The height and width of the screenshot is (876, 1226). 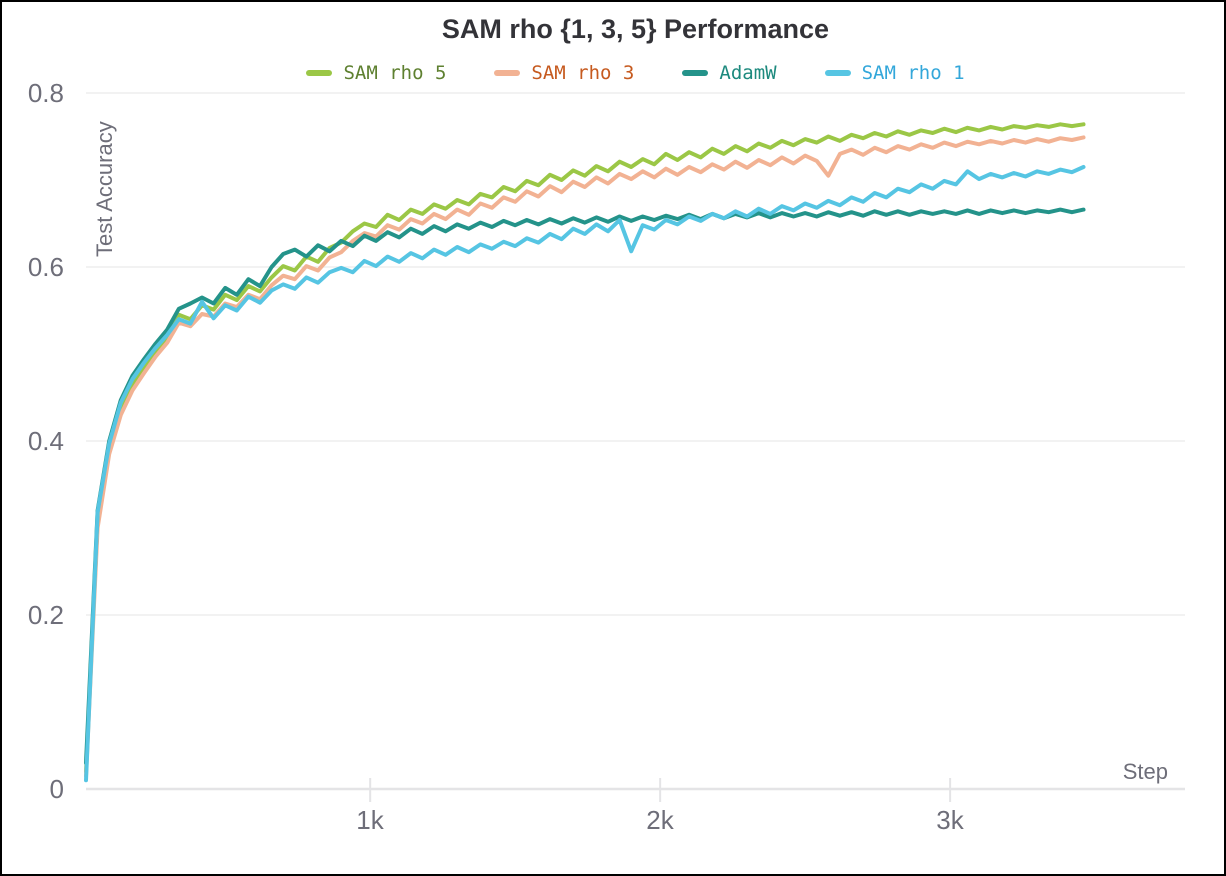 I want to click on y-axis-title: Test Accuracy, so click(x=104, y=189).